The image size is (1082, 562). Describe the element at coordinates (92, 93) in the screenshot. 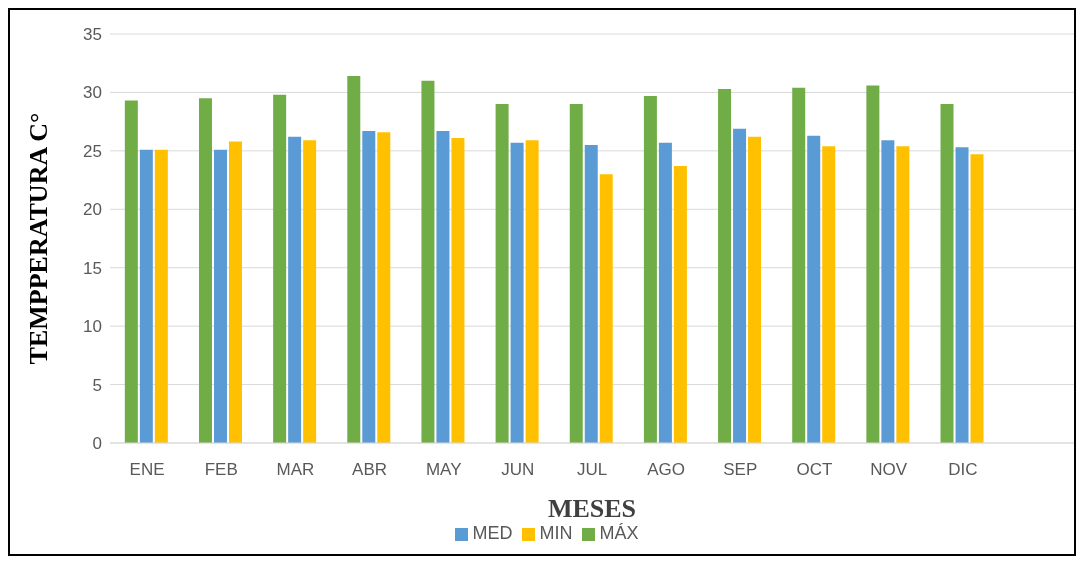

I see `y-tick-label: 30` at that location.